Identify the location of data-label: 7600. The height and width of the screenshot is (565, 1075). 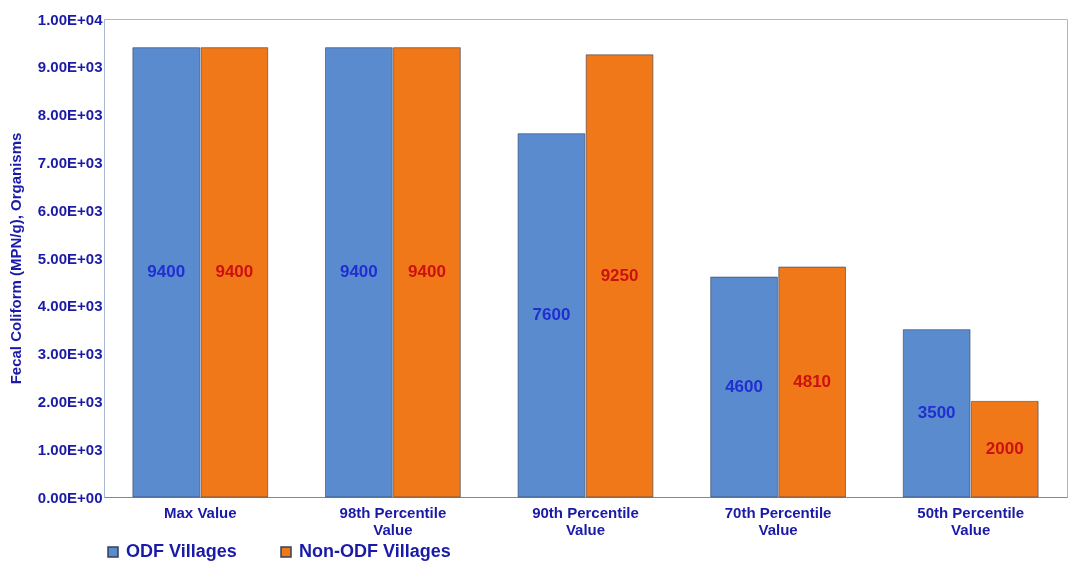
(551, 315).